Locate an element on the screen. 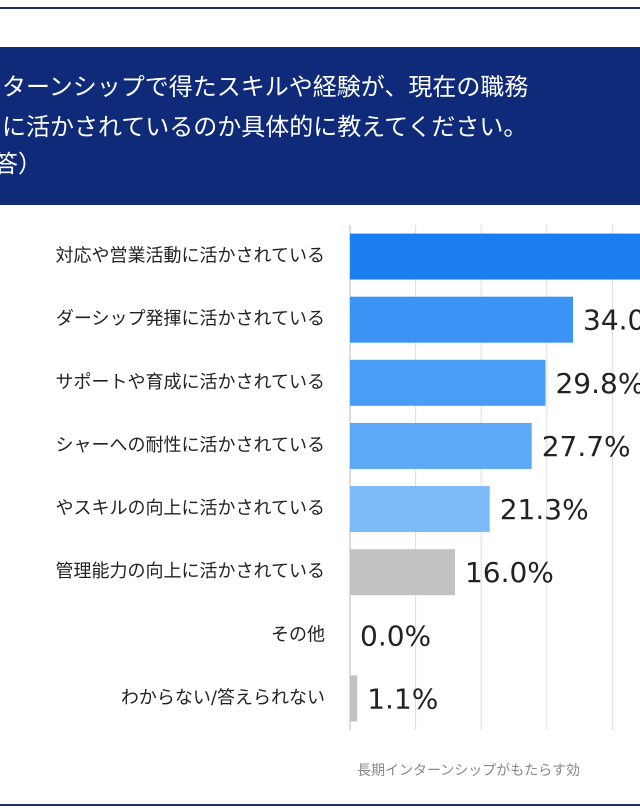 The image size is (640, 812). chart-title: ターンシップで得たスキルや経験が、現在の職務 is located at coordinates (265, 87).